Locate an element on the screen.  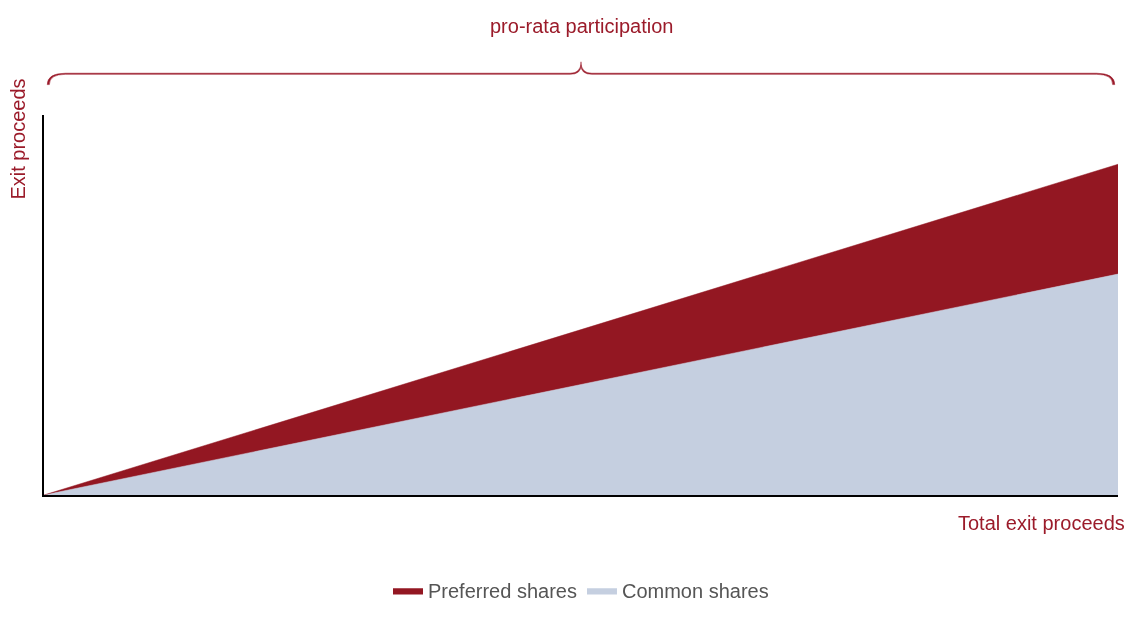
legend-label: Common shares is located at coordinates (695, 591).